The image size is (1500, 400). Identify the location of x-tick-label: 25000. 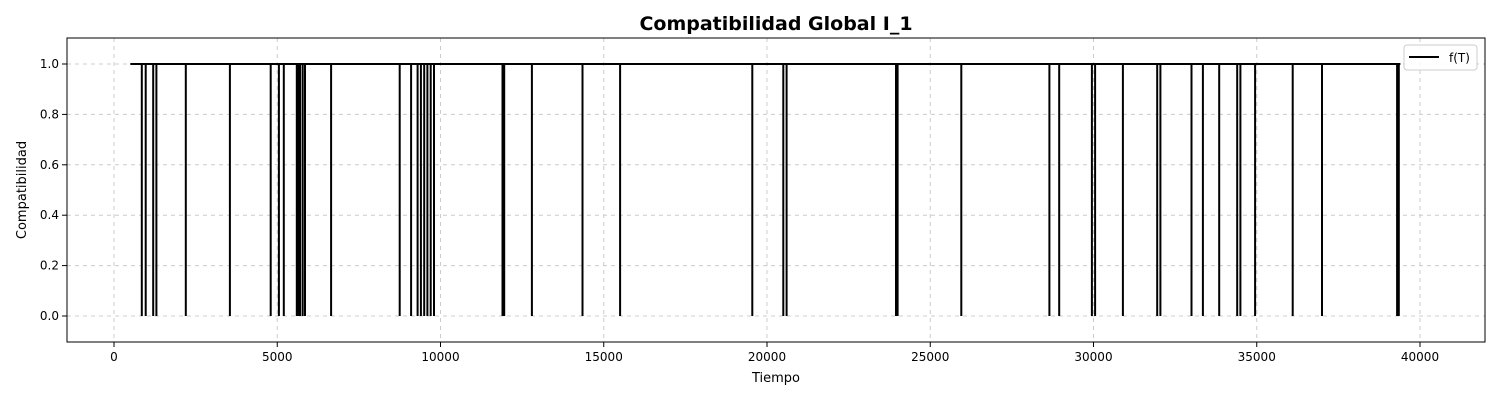
(930, 357).